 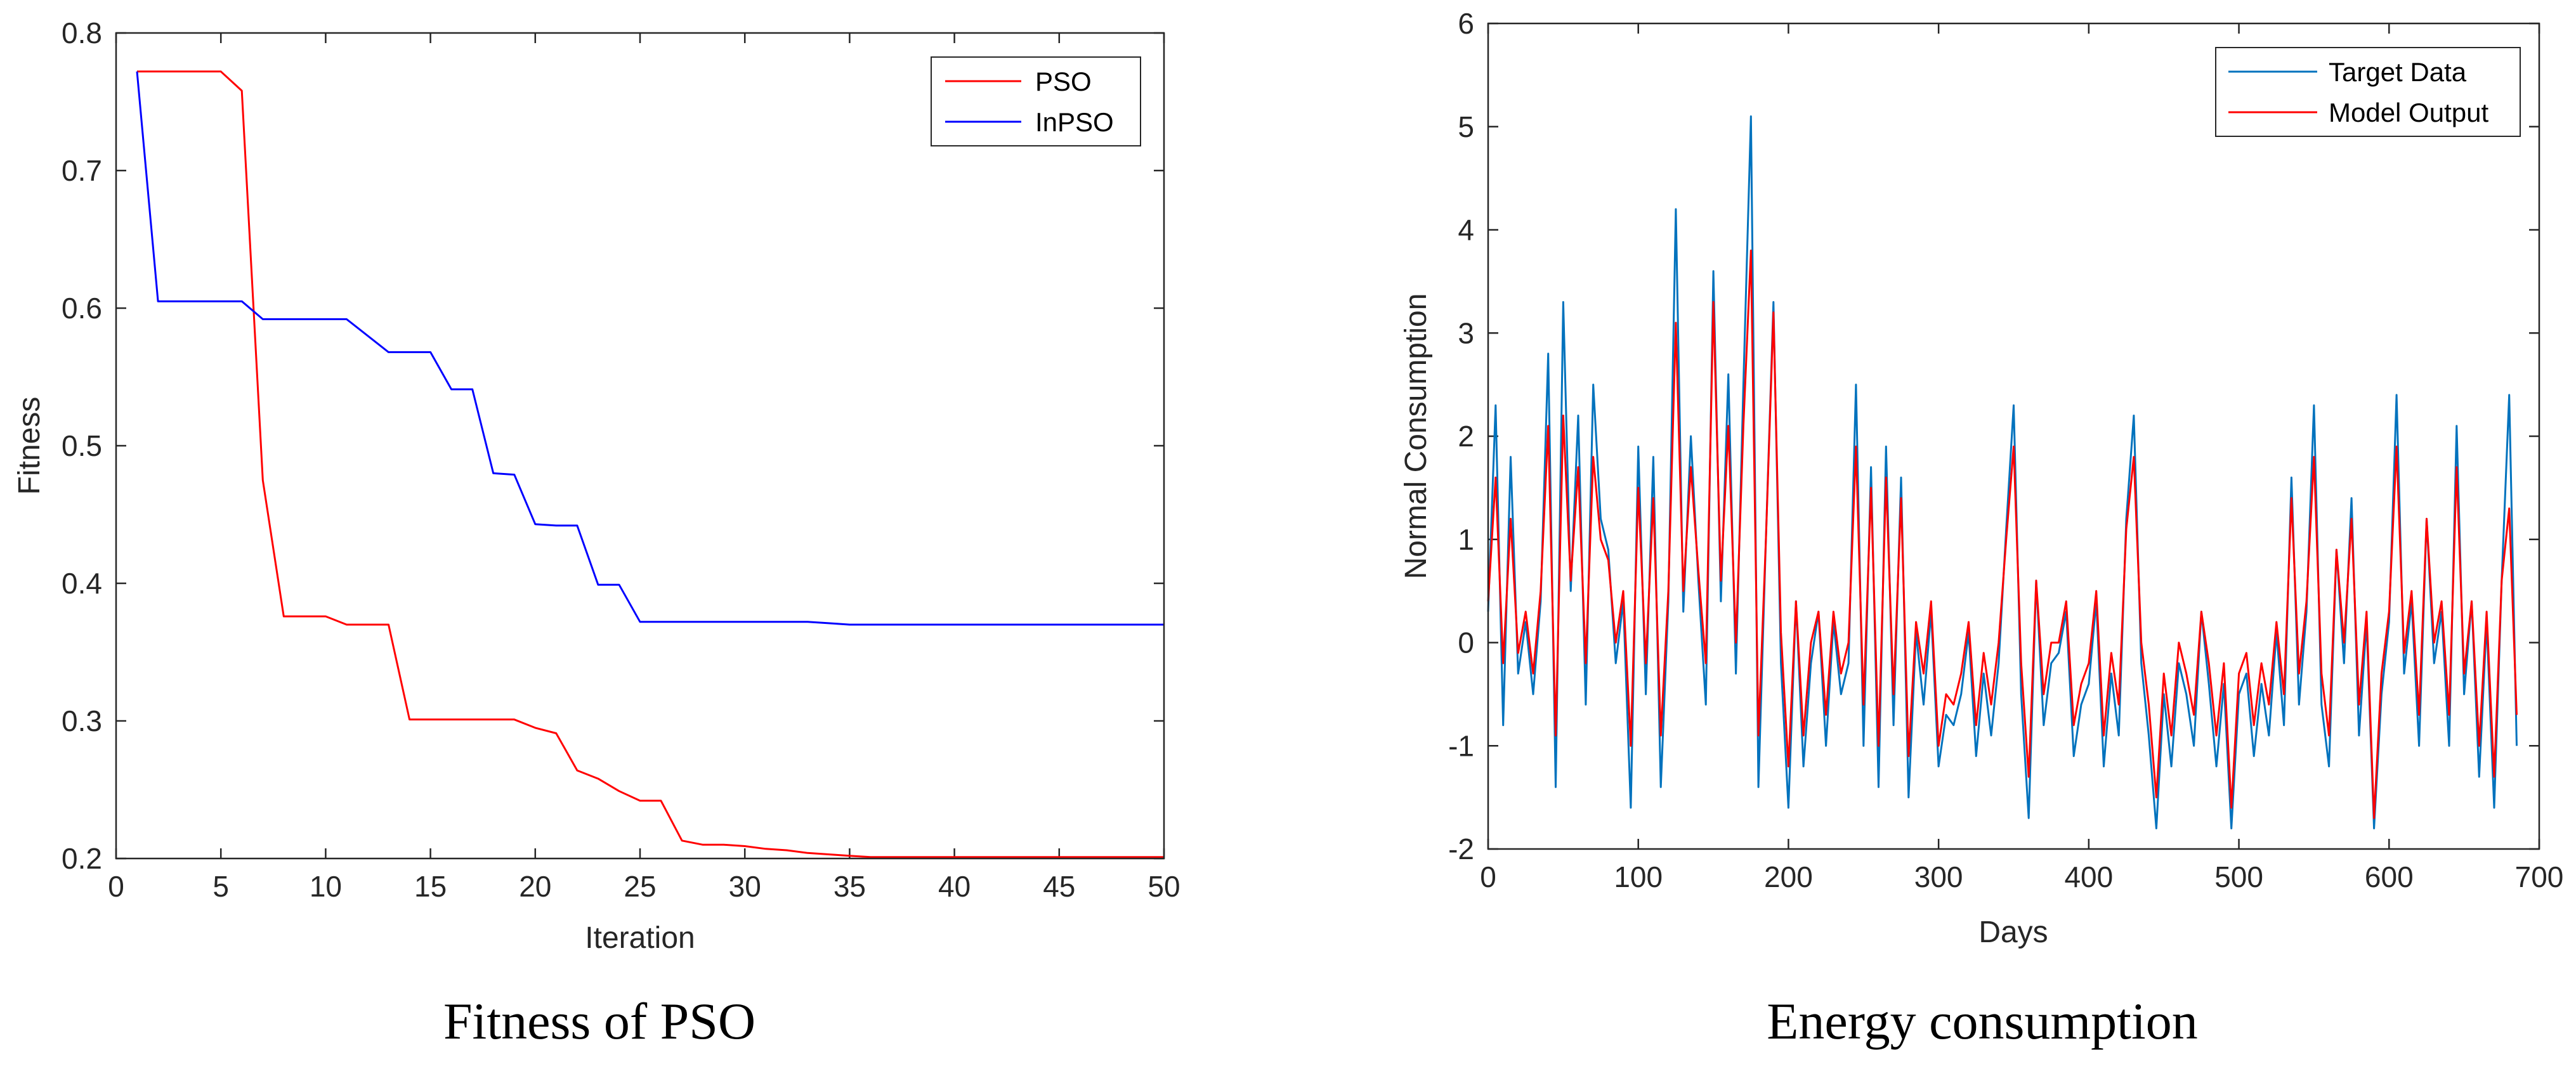 I want to click on x-tick-label: 30, so click(x=745, y=886).